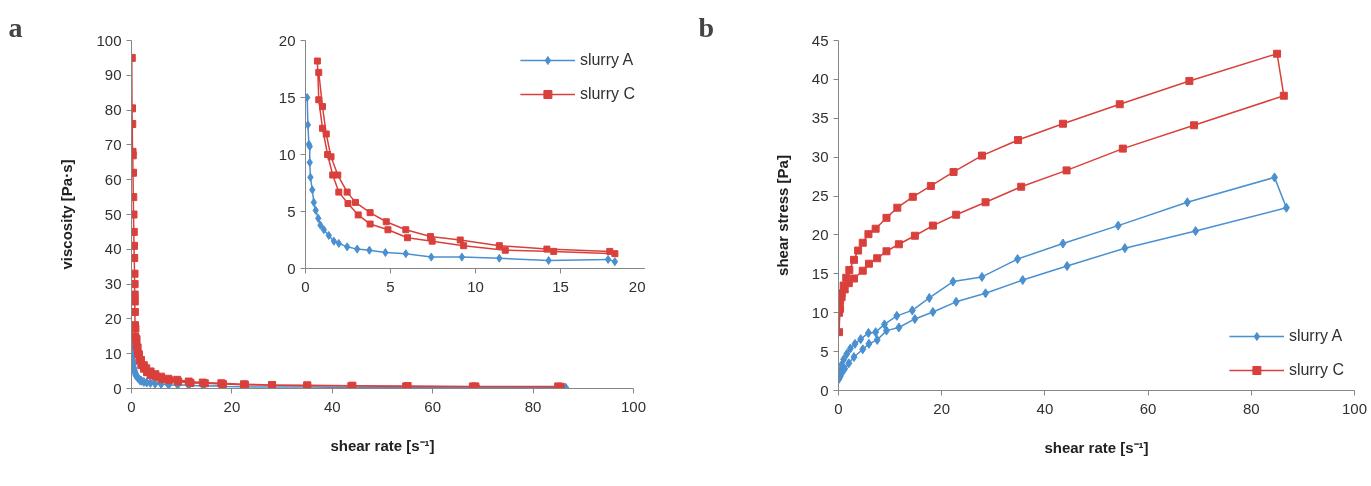  What do you see at coordinates (113, 110) in the screenshot?
I see `y-tick-label: 80` at bounding box center [113, 110].